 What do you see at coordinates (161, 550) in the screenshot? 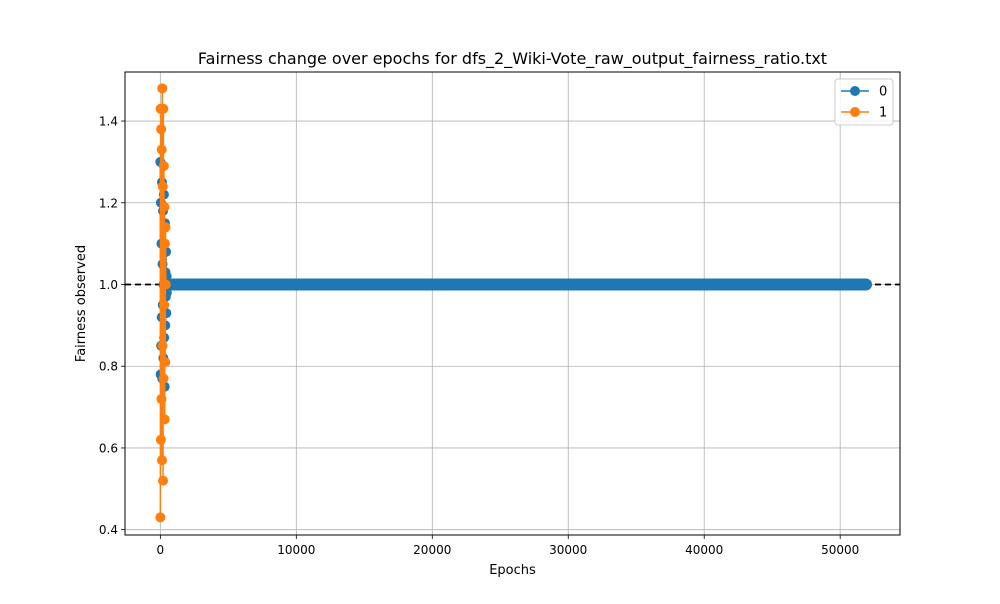
I see `x-tick-label: 0` at bounding box center [161, 550].